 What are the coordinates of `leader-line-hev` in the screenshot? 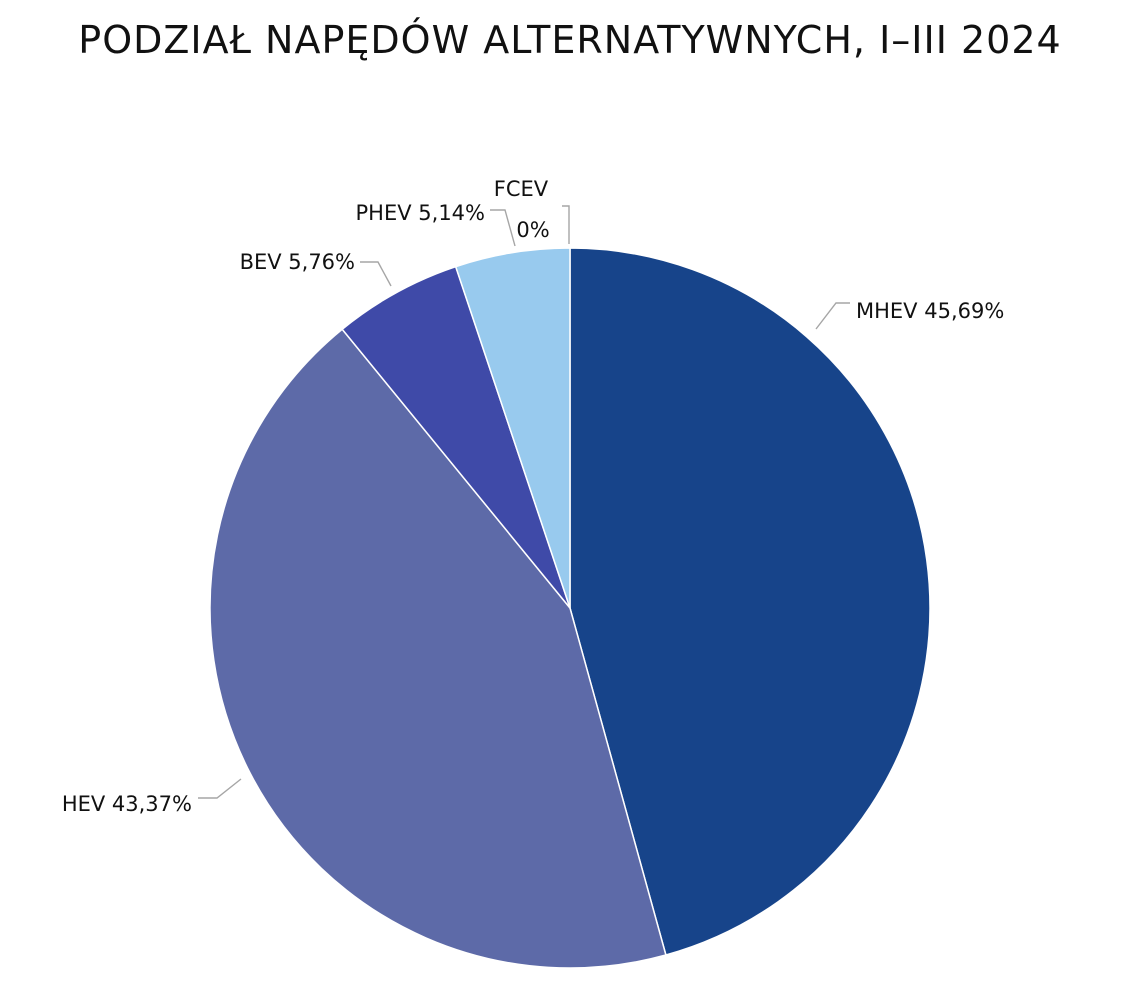 It's located at (220, 788).